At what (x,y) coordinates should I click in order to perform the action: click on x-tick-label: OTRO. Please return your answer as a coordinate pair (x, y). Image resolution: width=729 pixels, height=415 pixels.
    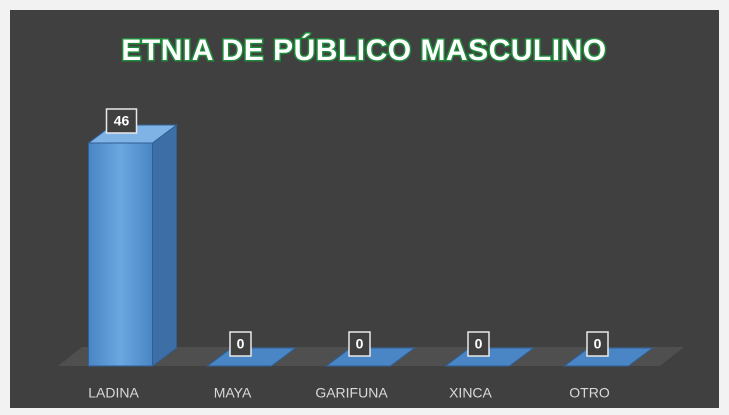
    Looking at the image, I should click on (589, 393).